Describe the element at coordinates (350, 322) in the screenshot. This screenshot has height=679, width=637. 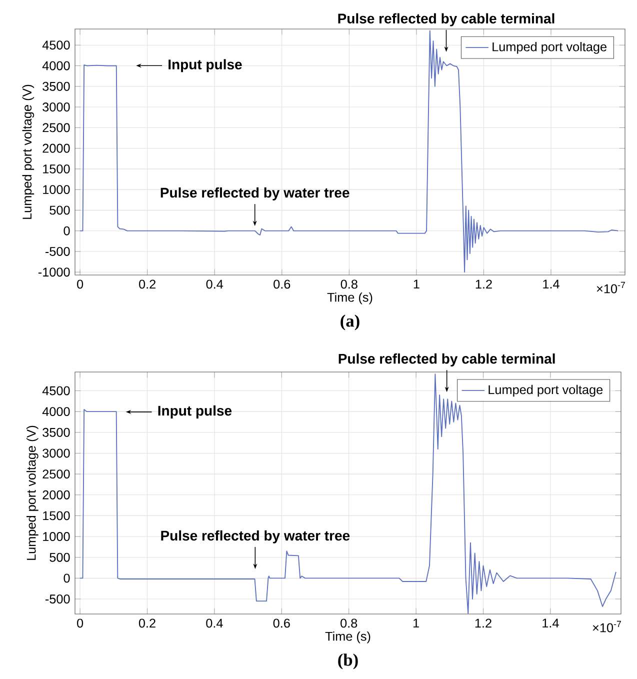
I see `text: (a)` at that location.